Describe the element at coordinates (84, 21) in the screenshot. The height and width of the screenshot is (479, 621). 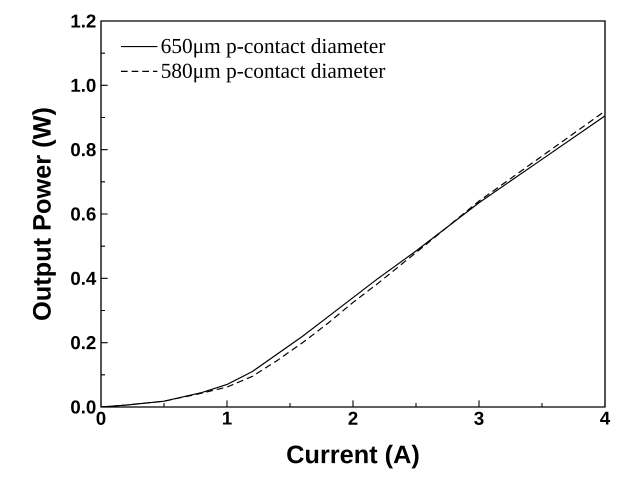
I see `y-tick-label: 1.2` at that location.